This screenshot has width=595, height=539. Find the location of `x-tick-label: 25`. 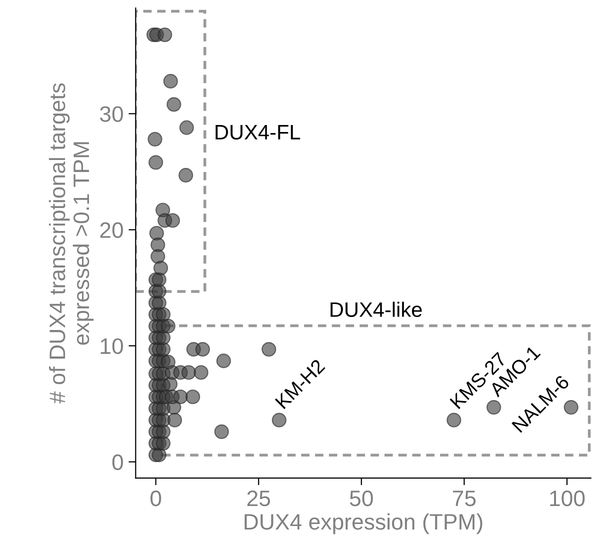

x-tick-label: 25 is located at coordinates (258, 498).